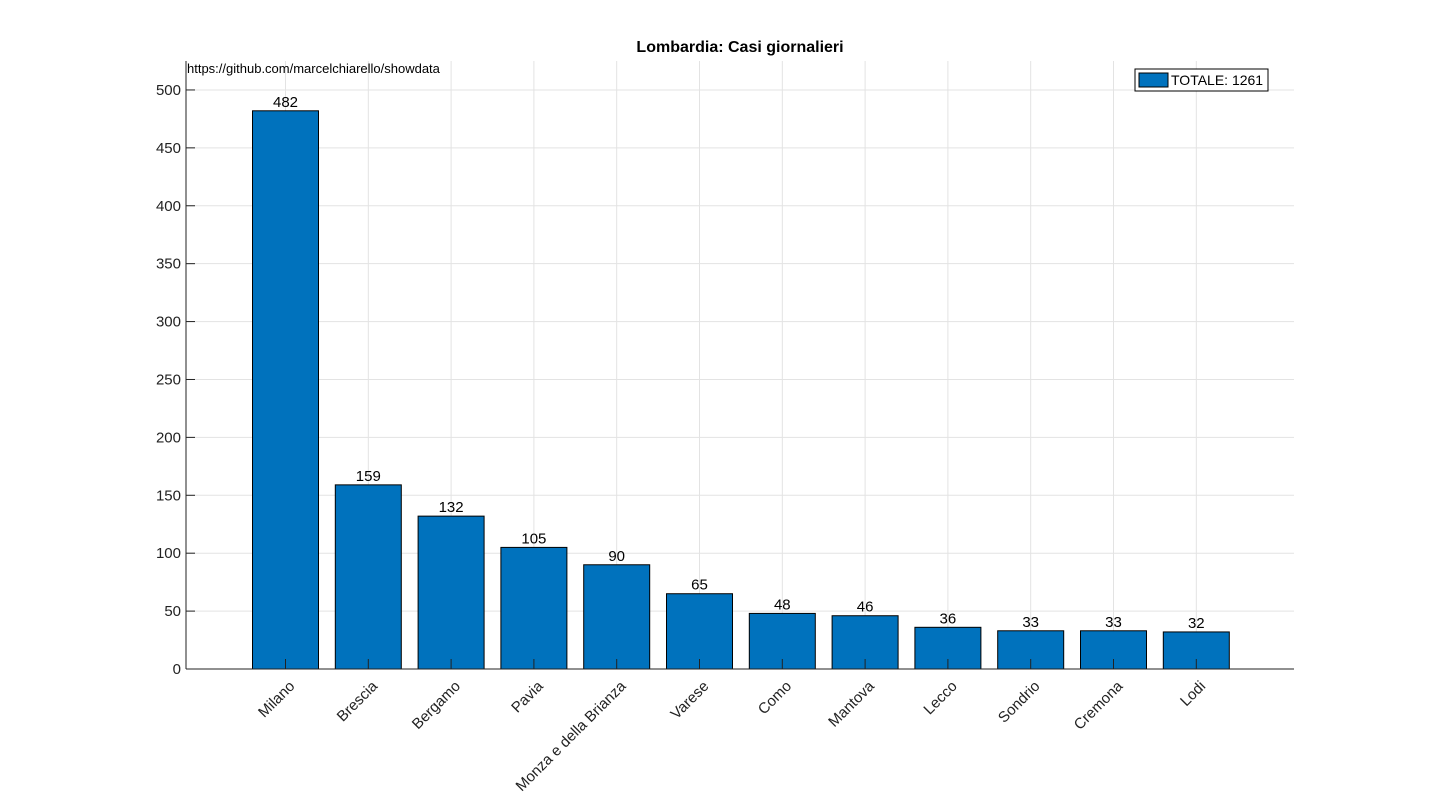 The height and width of the screenshot is (800, 1430). What do you see at coordinates (177, 669) in the screenshot?
I see `y-tick-label: 0` at bounding box center [177, 669].